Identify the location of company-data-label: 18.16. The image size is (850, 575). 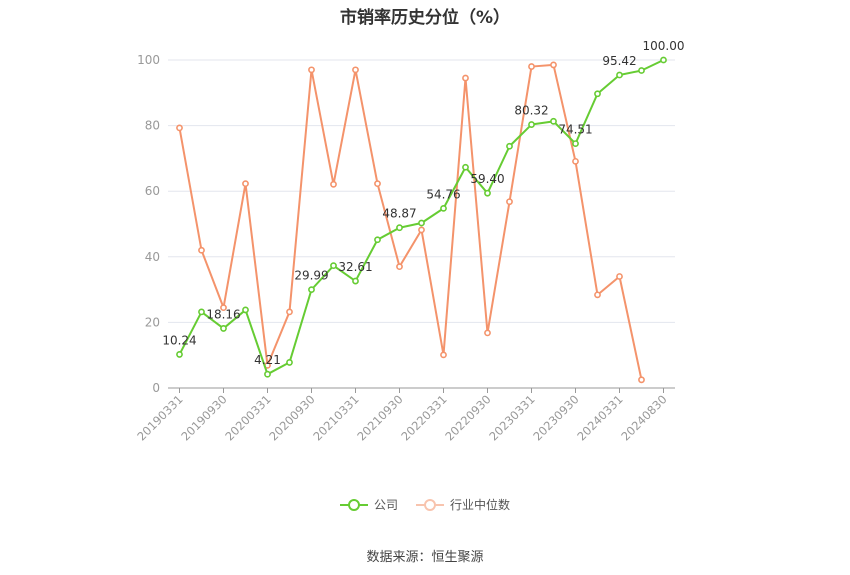
(223, 314).